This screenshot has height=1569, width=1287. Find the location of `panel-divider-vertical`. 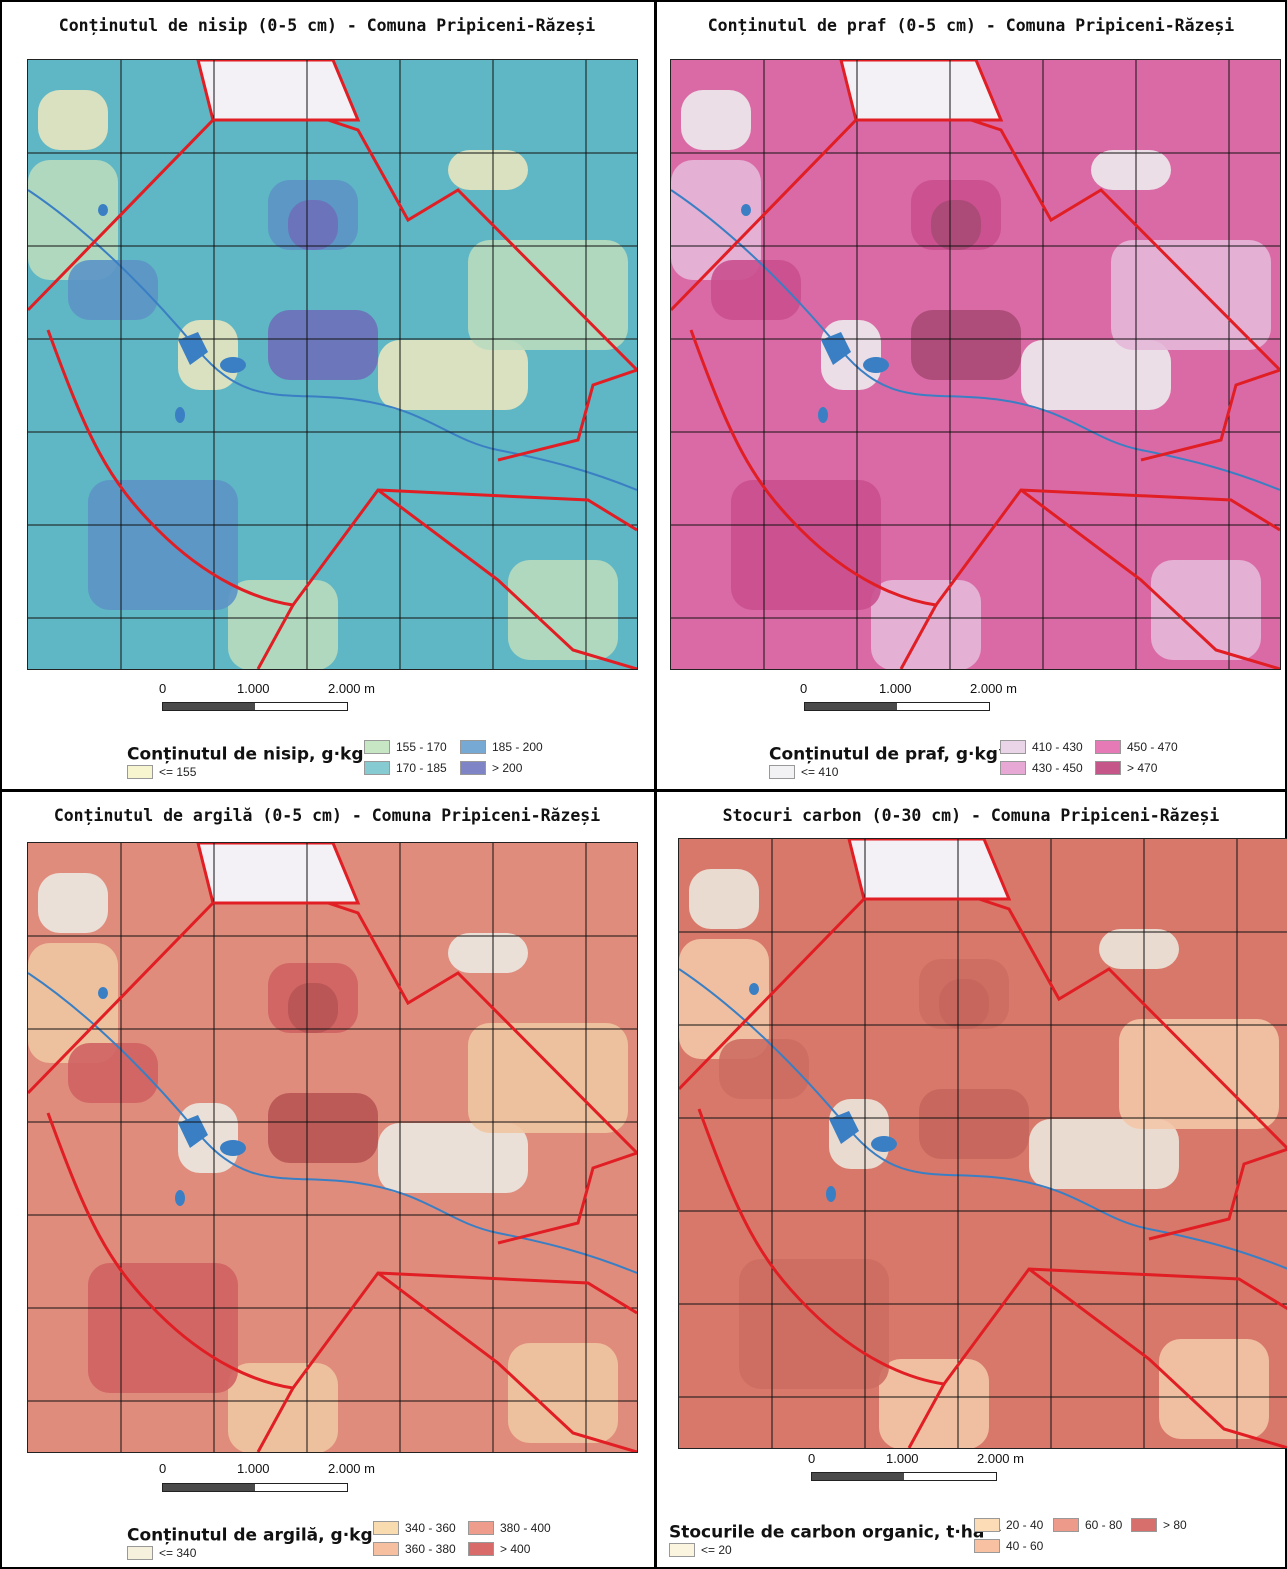

panel-divider-vertical is located at coordinates (655, 784).